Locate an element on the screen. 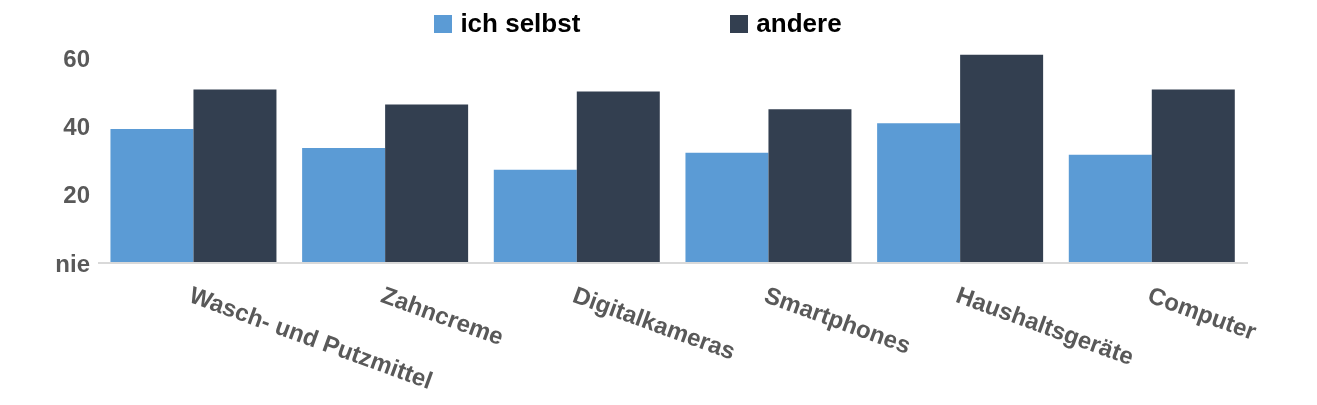 The height and width of the screenshot is (405, 1317). y-tick-label: 40 is located at coordinates (76, 127).